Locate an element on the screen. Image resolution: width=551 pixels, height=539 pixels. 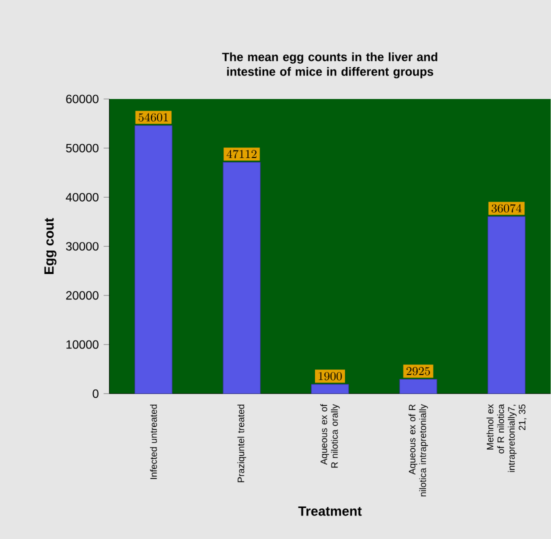
y-axis-title: Egg cout is located at coordinates (50, 246).